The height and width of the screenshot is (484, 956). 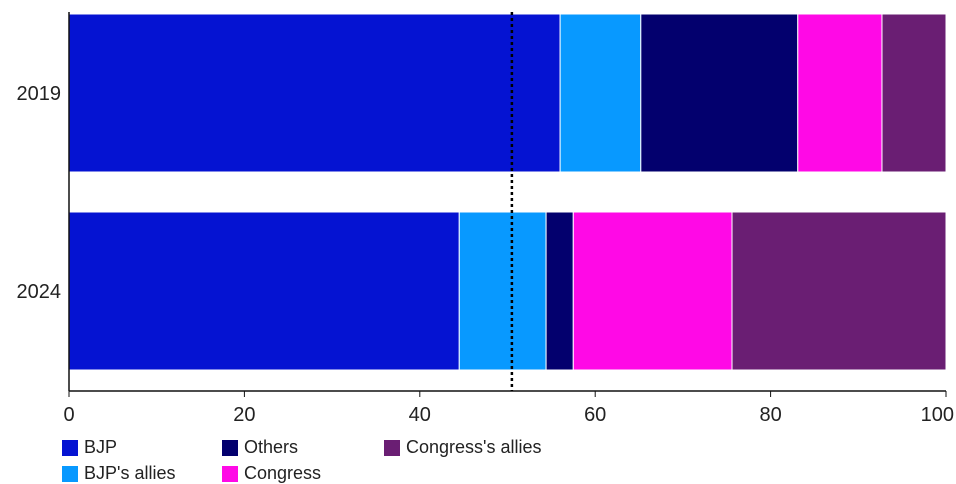 What do you see at coordinates (770, 415) in the screenshot?
I see `x-tick-label: 80` at bounding box center [770, 415].